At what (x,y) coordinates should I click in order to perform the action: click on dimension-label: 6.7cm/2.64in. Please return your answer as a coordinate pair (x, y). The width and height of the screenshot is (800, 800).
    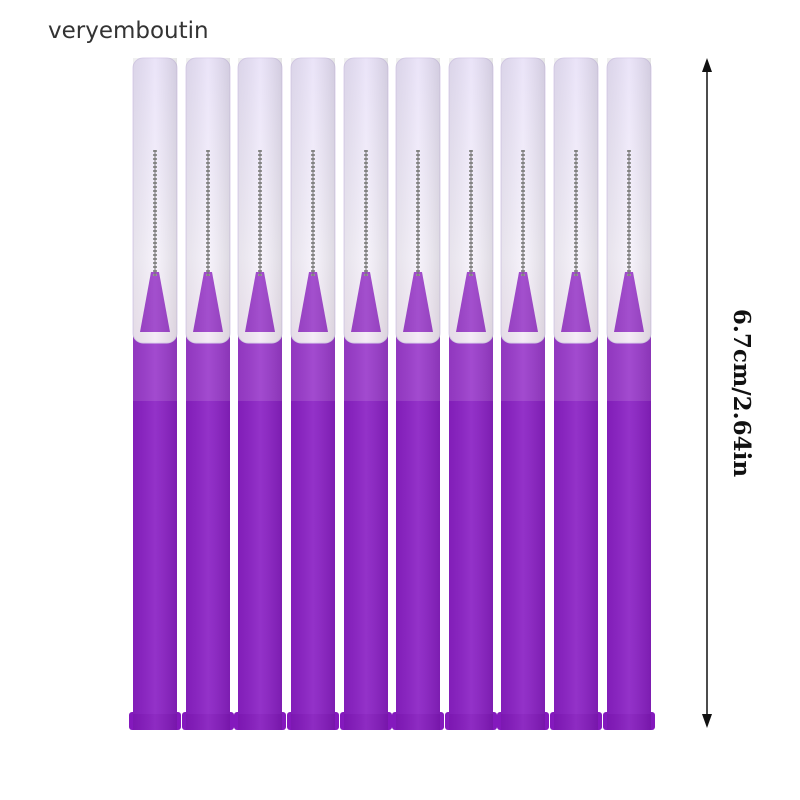
    Looking at the image, I should click on (741, 393).